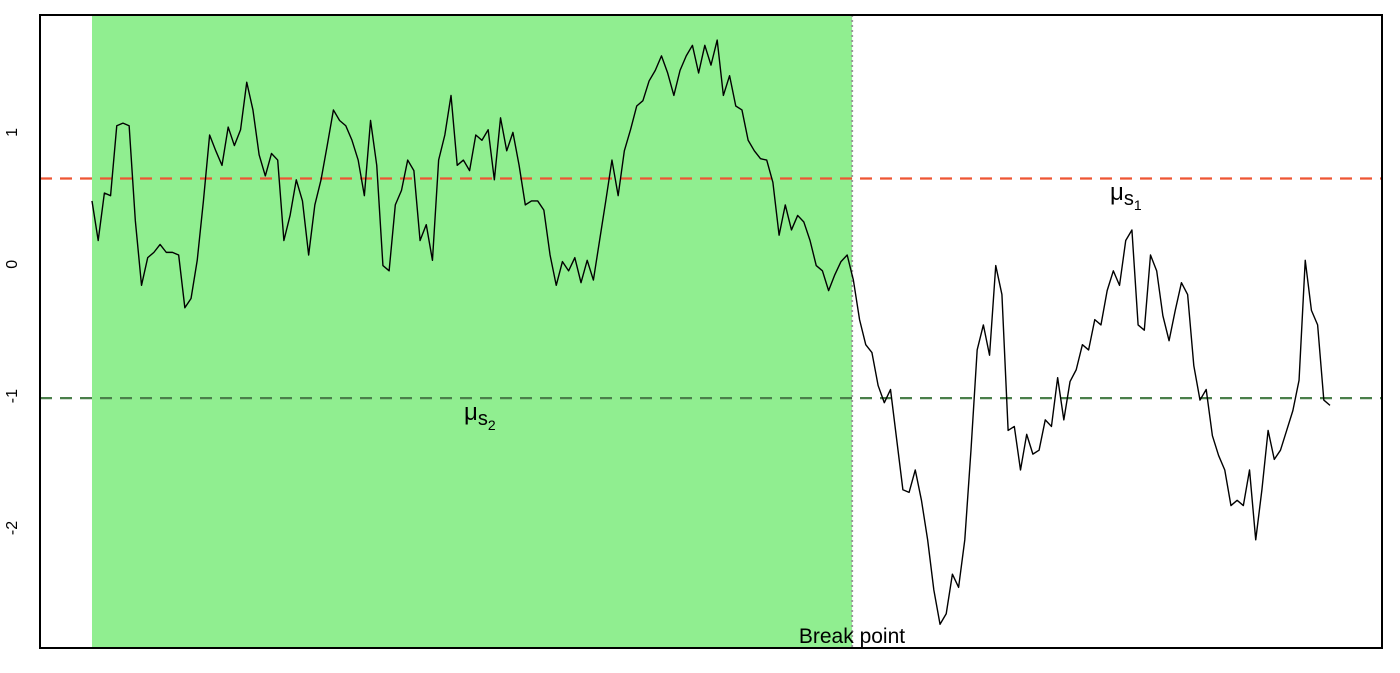  I want to click on y-tick-label: -1, so click(12, 396).